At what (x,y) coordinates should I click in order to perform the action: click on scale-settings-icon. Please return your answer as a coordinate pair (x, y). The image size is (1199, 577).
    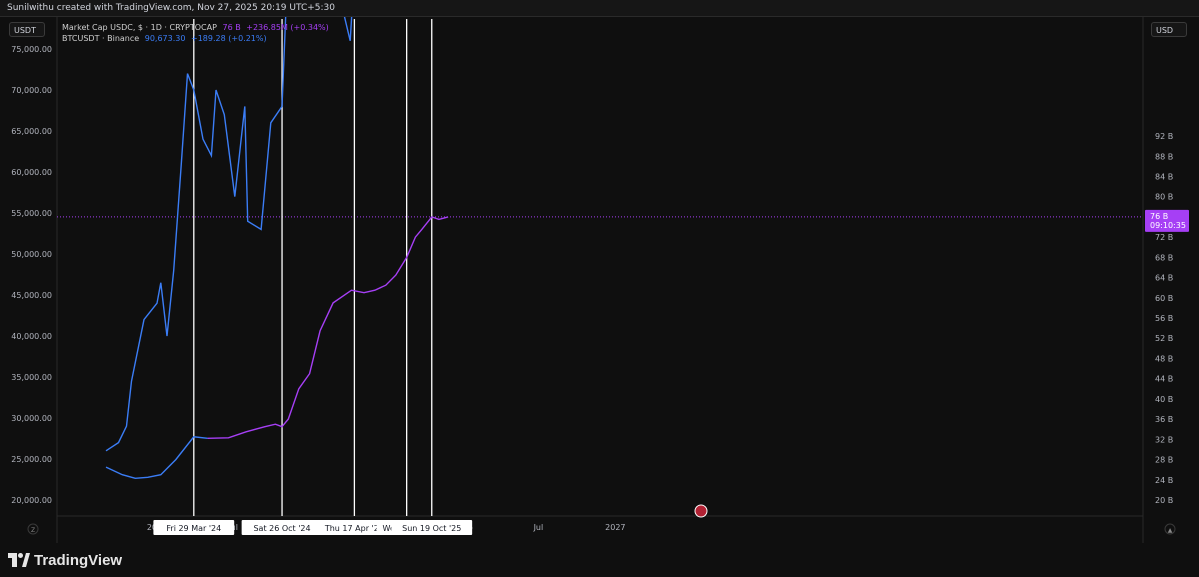
    Looking at the image, I should click on (1170, 529).